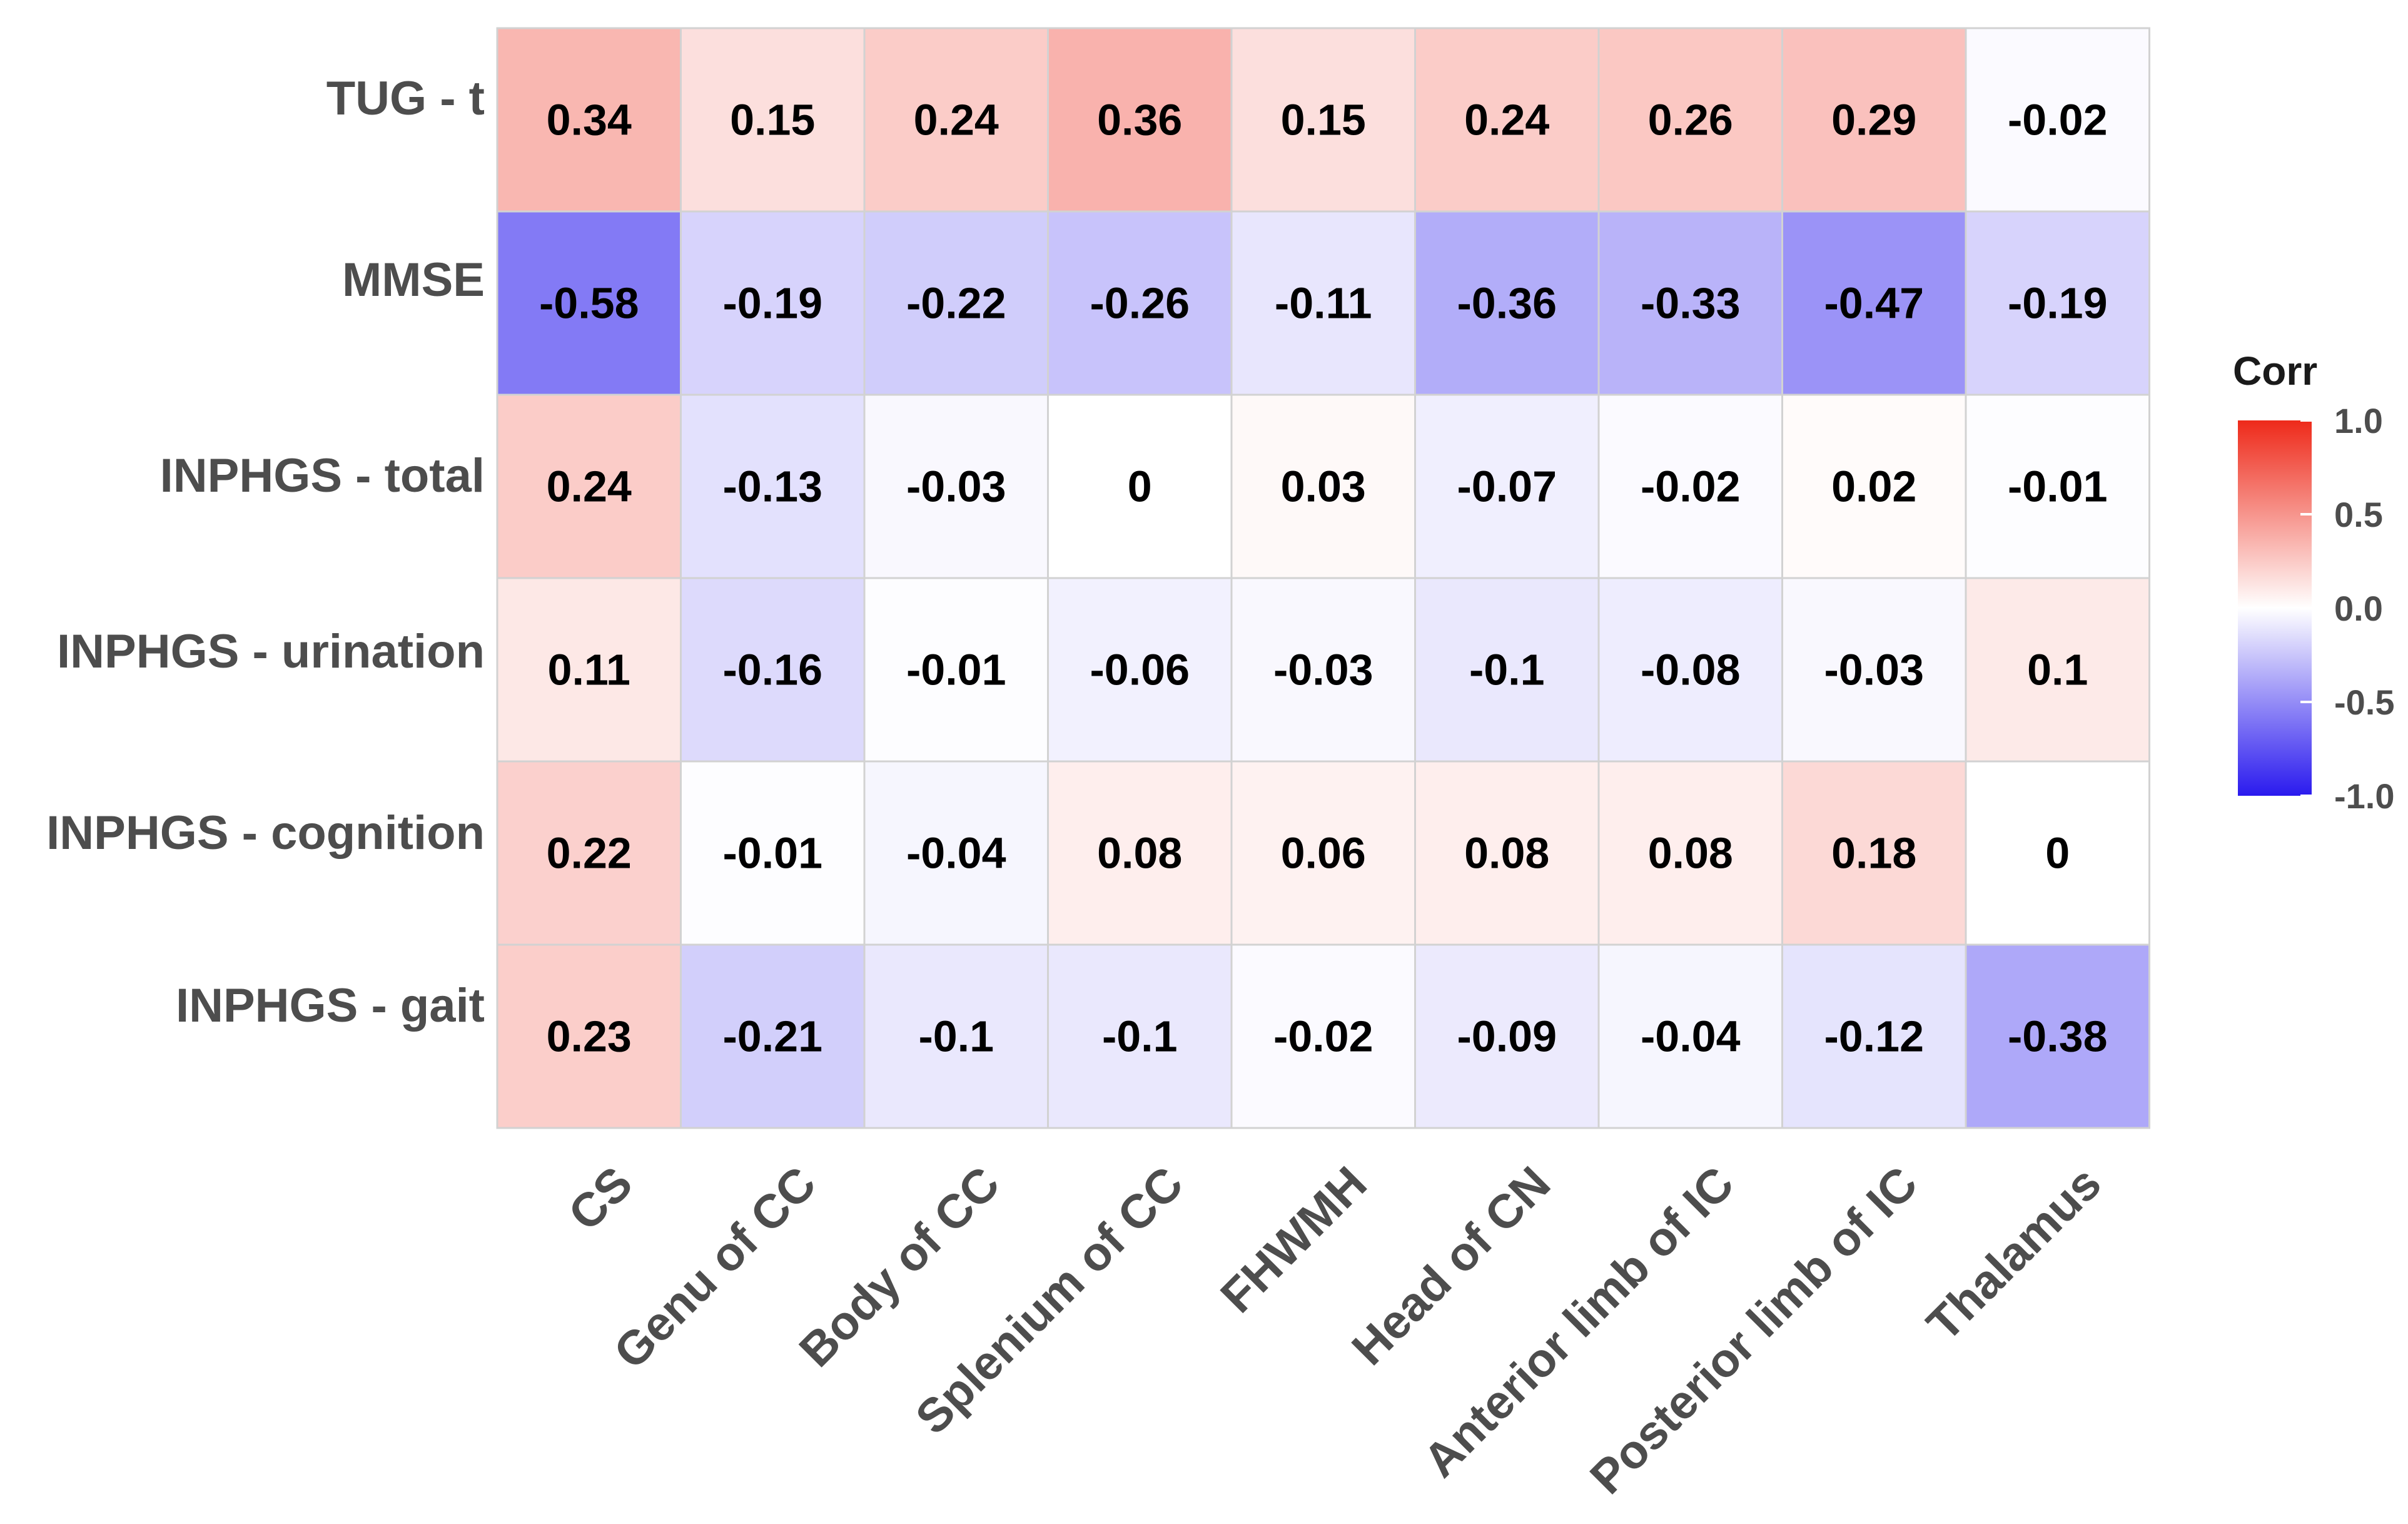 The image size is (2408, 1524). What do you see at coordinates (322, 475) in the screenshot?
I see `row-label: INPHGS - total` at bounding box center [322, 475].